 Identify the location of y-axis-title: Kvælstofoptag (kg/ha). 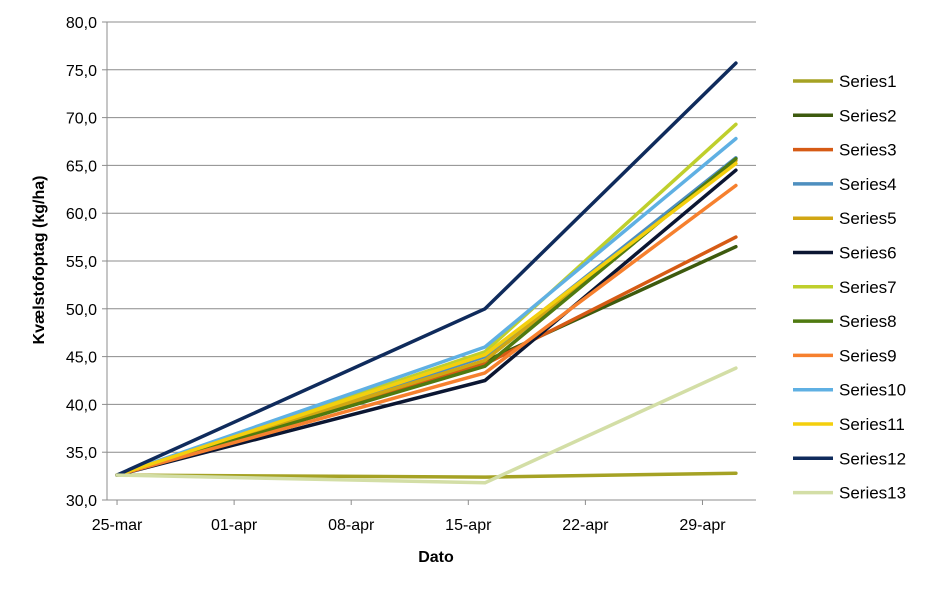
(39, 260).